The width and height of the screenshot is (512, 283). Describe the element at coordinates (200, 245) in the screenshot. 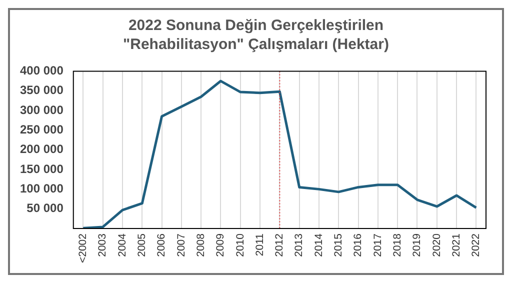

I see `x-tick-label: 2008` at that location.